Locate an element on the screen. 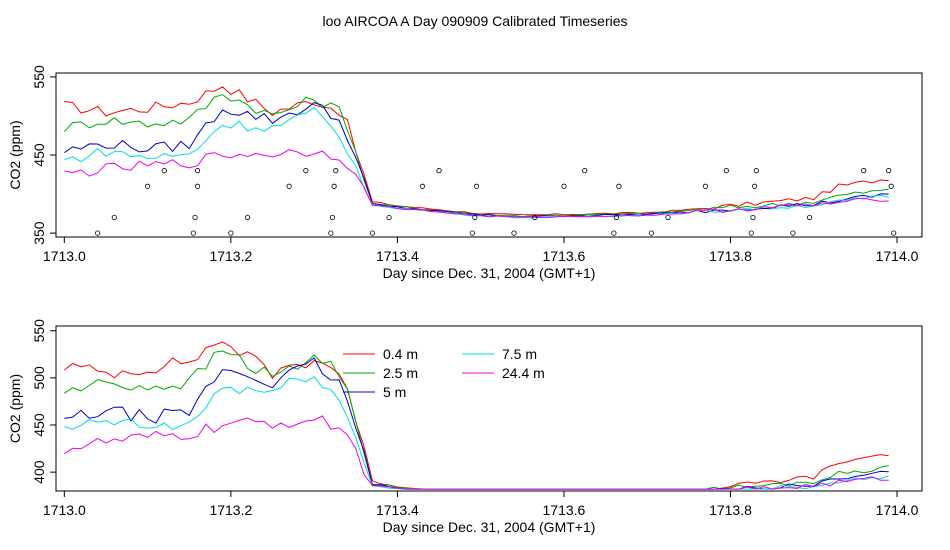  top-x-axis-label: Day since Dec. 31, 2004 (GMT+1) is located at coordinates (489, 273).